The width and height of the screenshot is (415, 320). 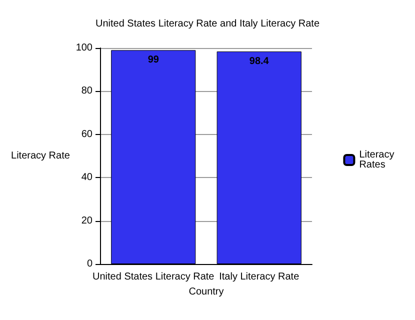 What do you see at coordinates (87, 134) in the screenshot?
I see `y-tick-label: 60` at bounding box center [87, 134].